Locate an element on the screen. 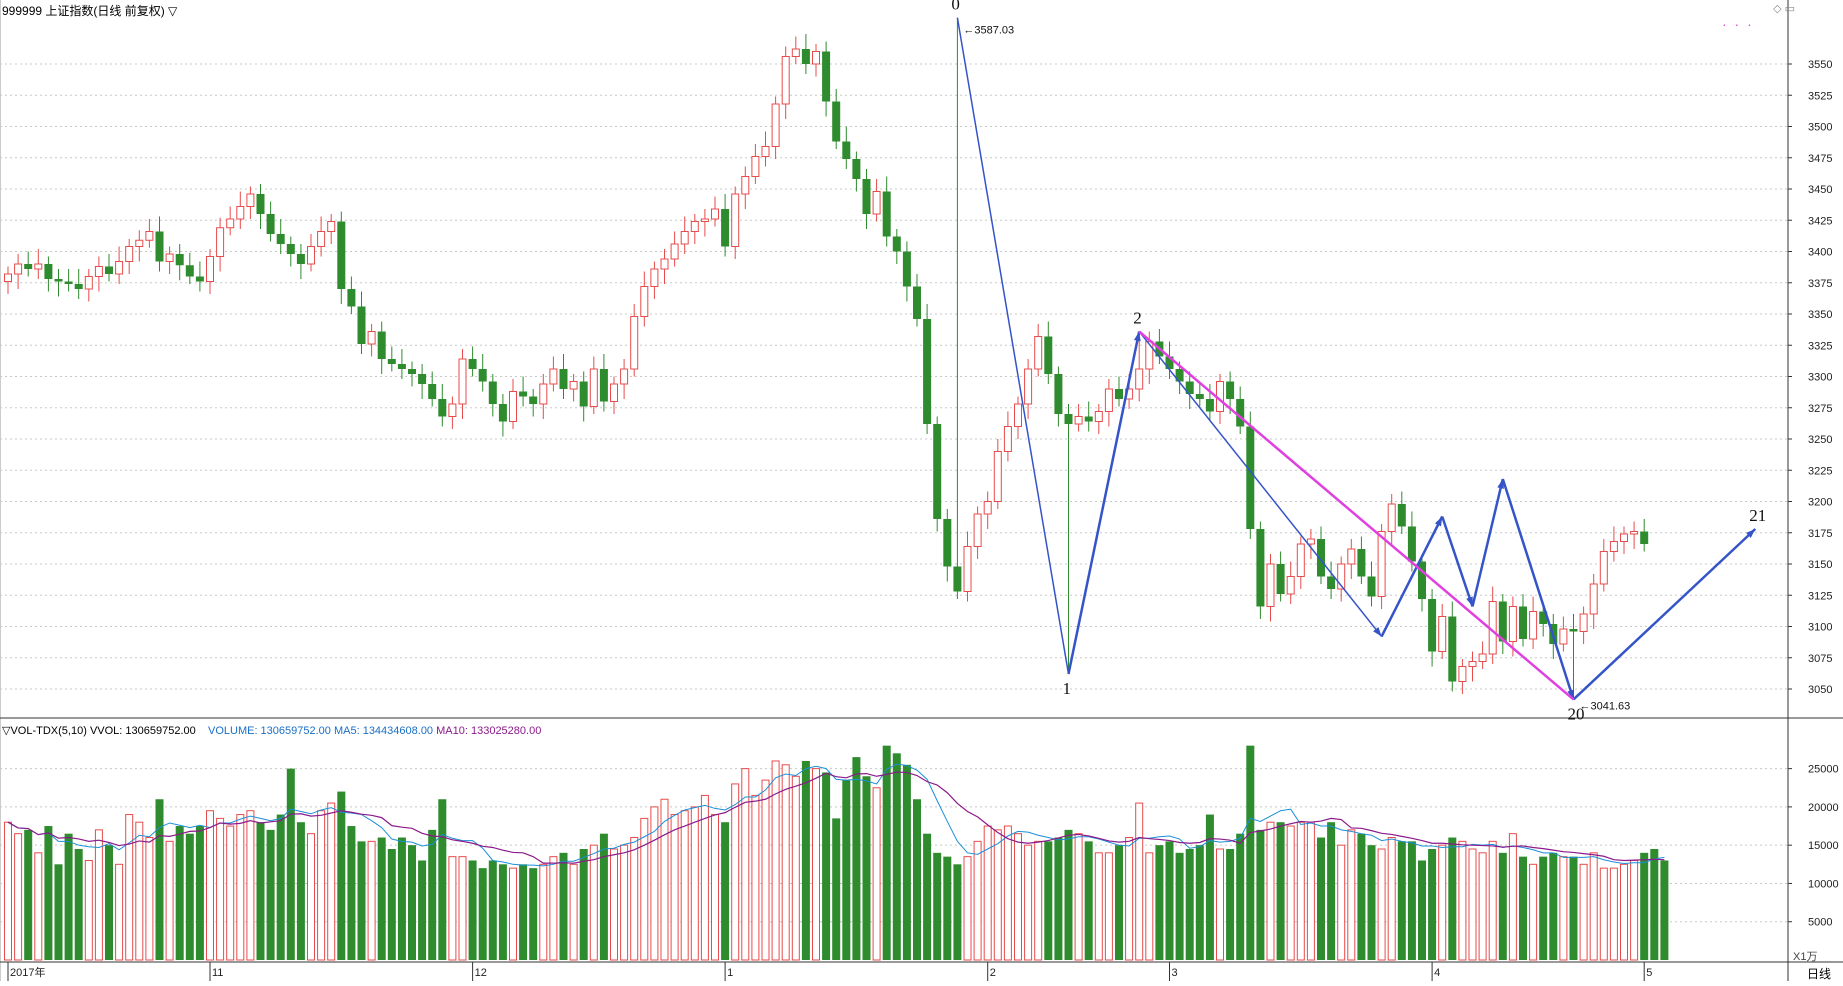  vvol-readout: VVOL: 130659752.00 is located at coordinates (142, 731).